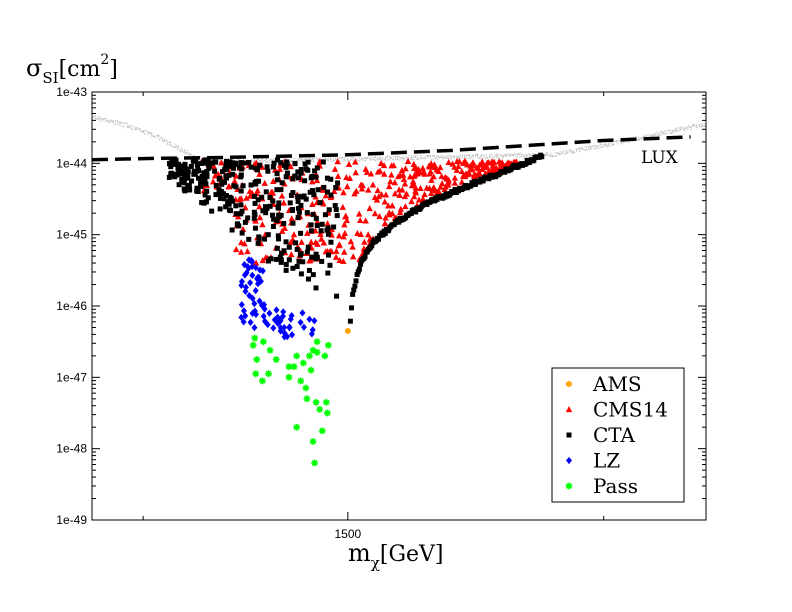 The width and height of the screenshot is (792, 612). Describe the element at coordinates (71, 235) in the screenshot. I see `y-tick-label: 1e-45` at that location.